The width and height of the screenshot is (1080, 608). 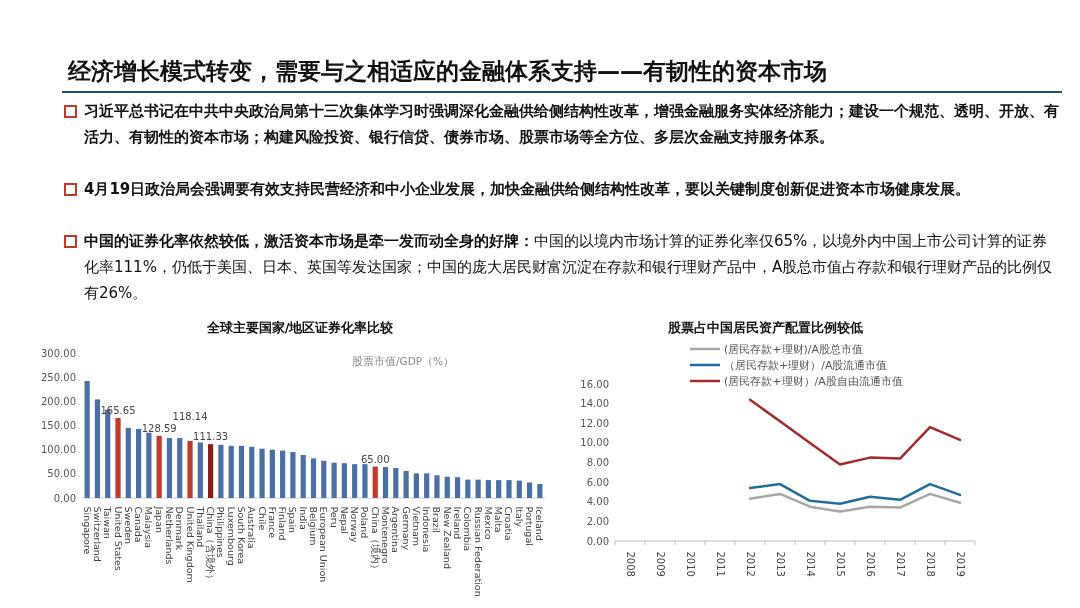 I want to click on y-tick-label: 200.00, so click(x=58, y=401).